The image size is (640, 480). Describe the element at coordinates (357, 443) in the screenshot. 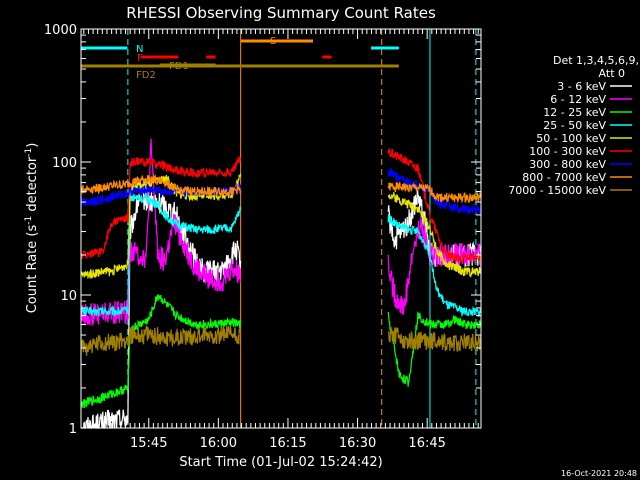

I see `x-tick-label: 16:30` at that location.